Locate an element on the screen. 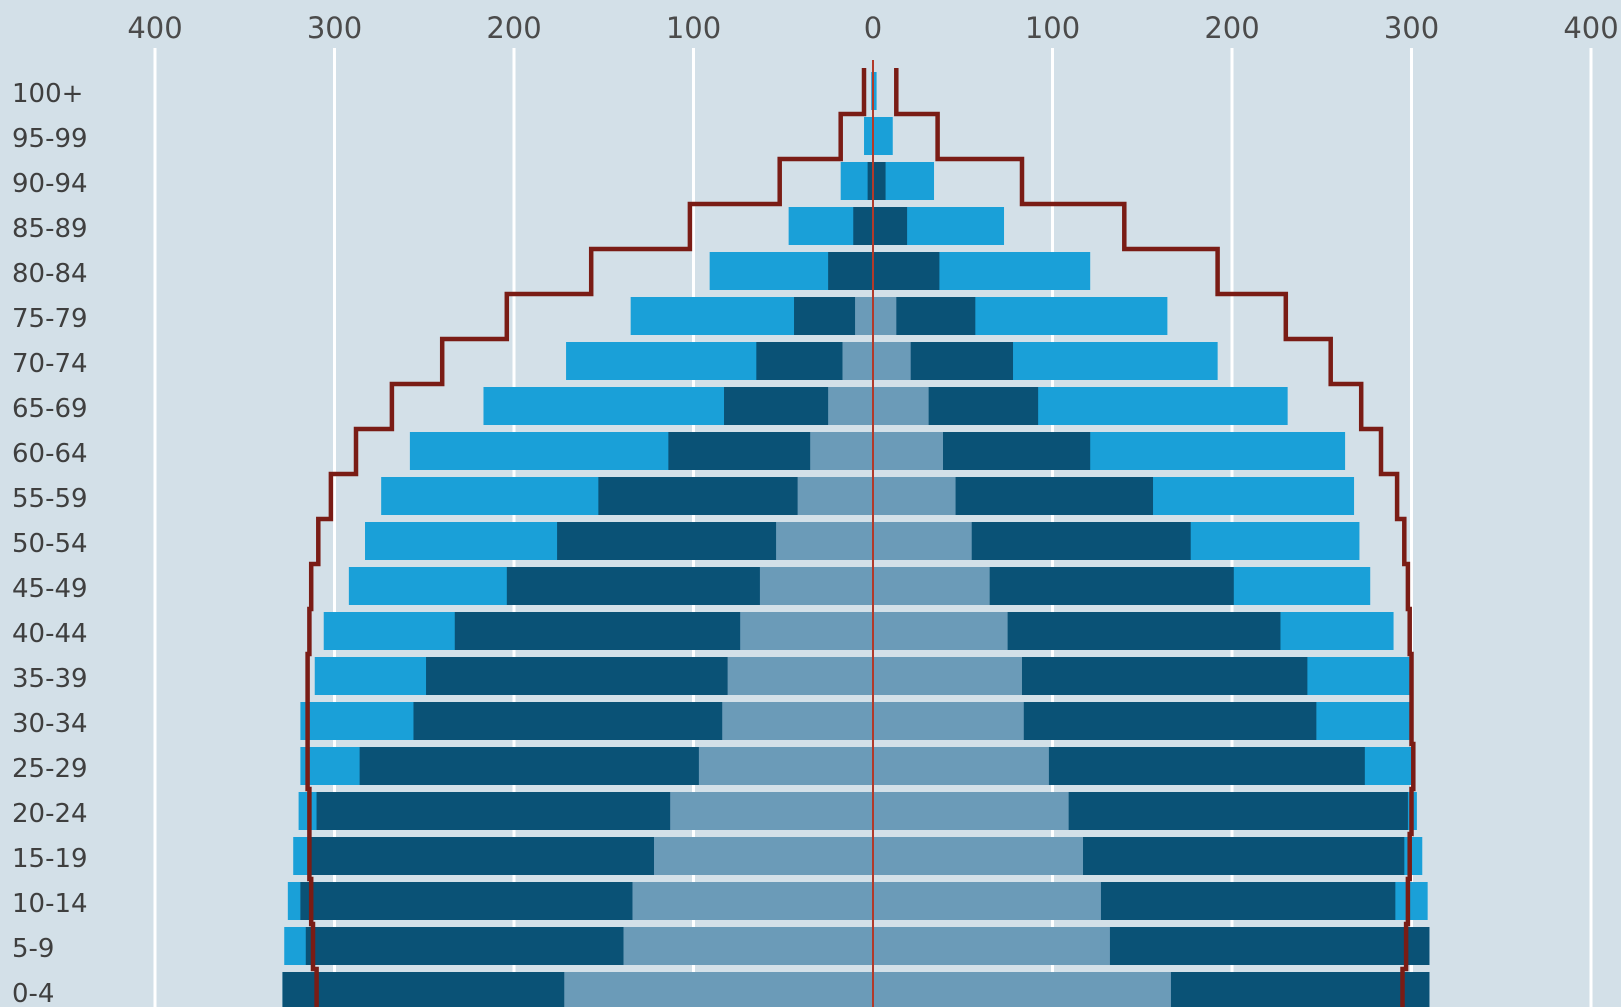 This screenshot has width=1621, height=1007. x-tick-label: 0 is located at coordinates (873, 28).